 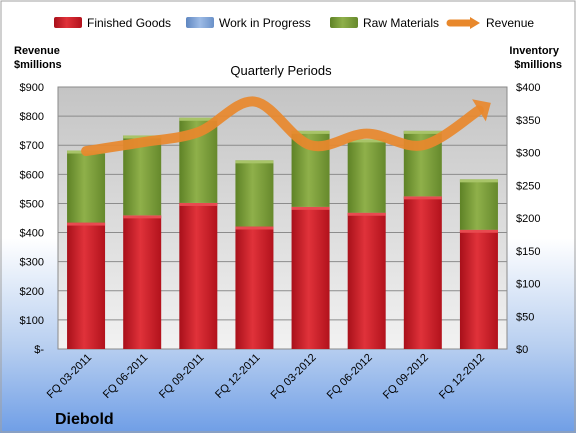 What do you see at coordinates (200, 22) in the screenshot?
I see `legend-swatch-work-in-progress` at bounding box center [200, 22].